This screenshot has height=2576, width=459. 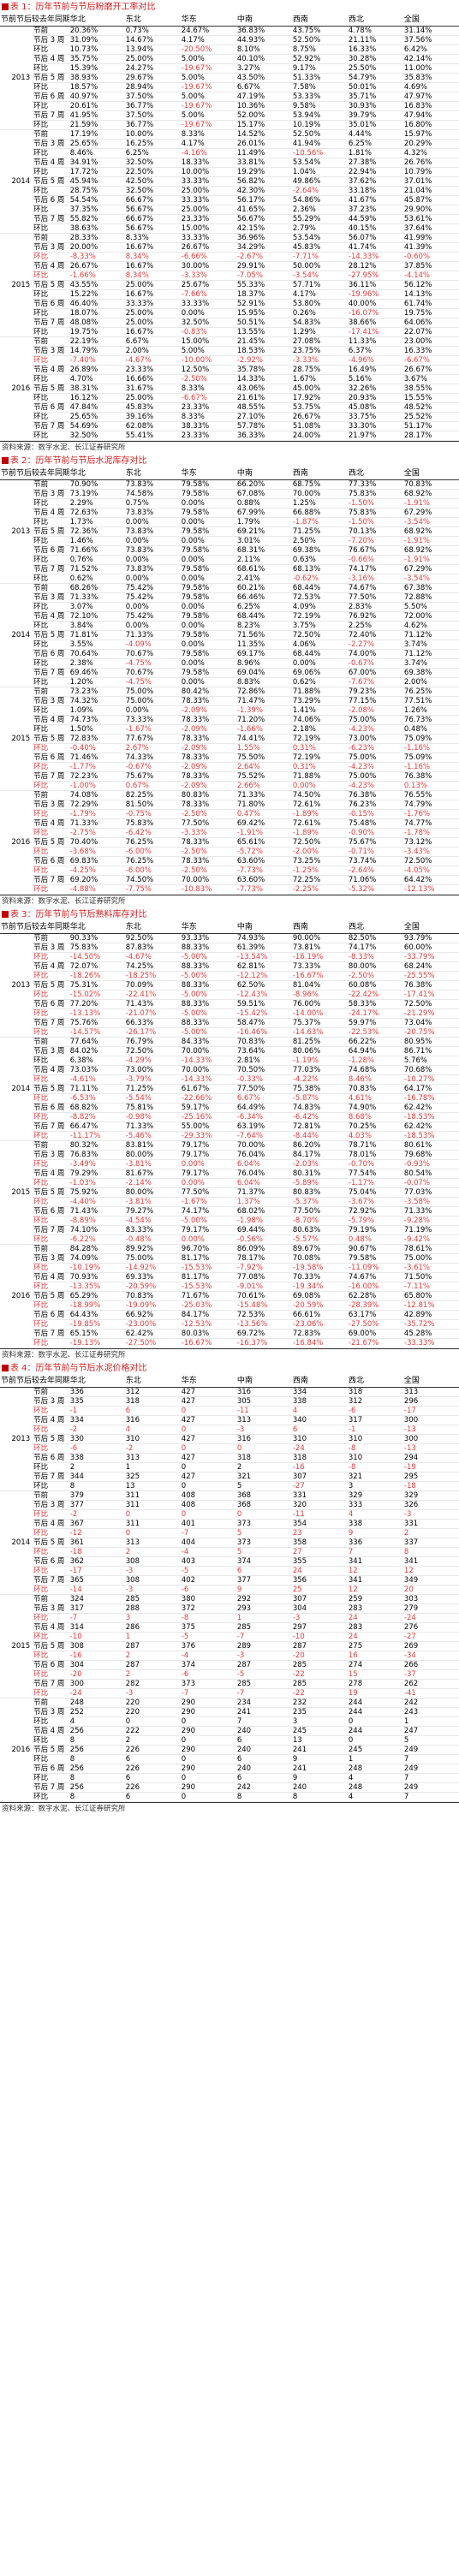 I want to click on value-cell: 242, so click(x=263, y=1787).